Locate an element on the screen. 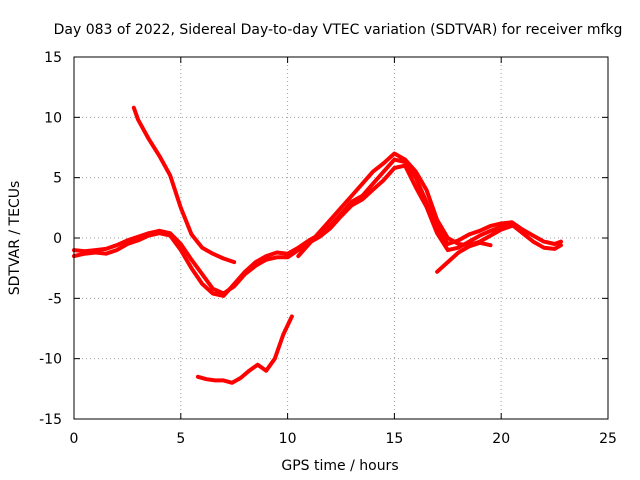  y-tick-label: 10 is located at coordinates (53, 118).